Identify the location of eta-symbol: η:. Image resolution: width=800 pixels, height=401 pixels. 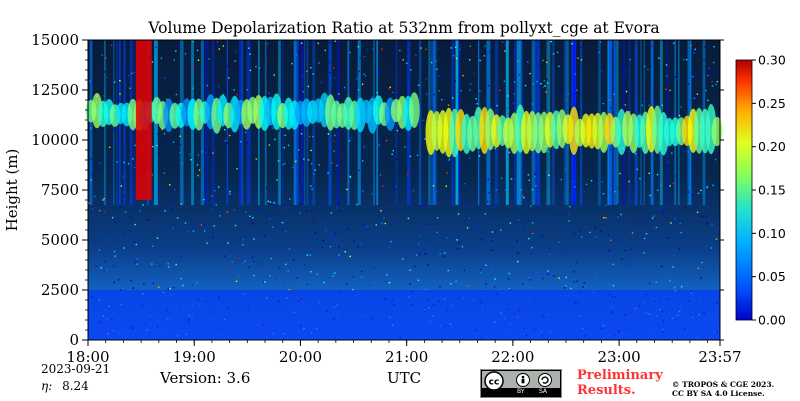
(47, 386).